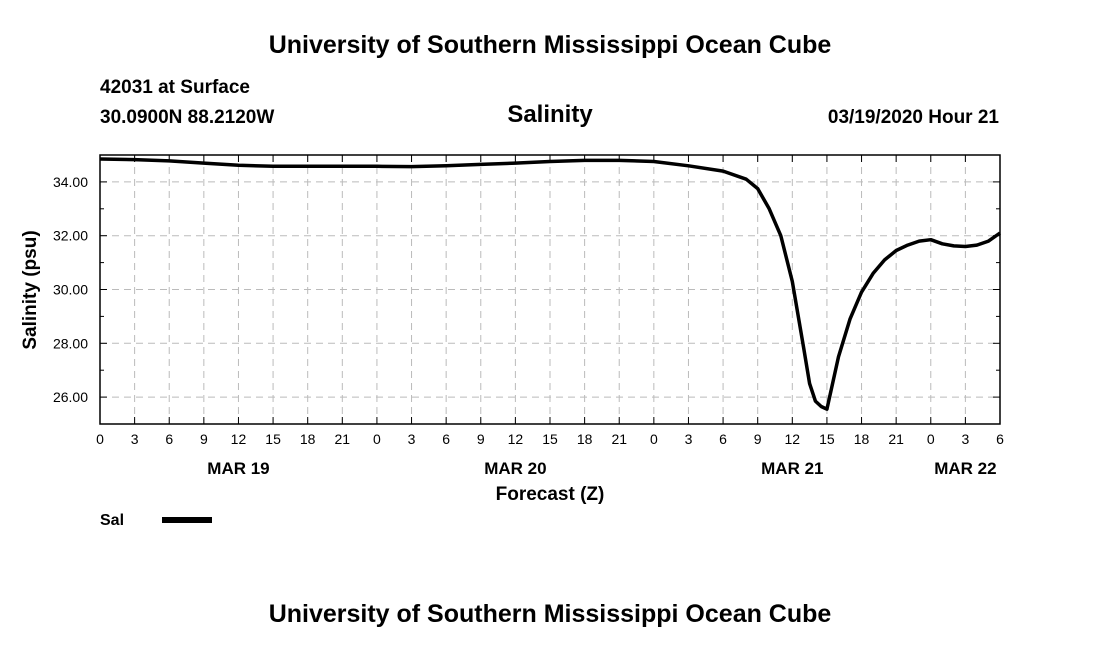  I want to click on y-tick-label: 28.00, so click(70, 343).